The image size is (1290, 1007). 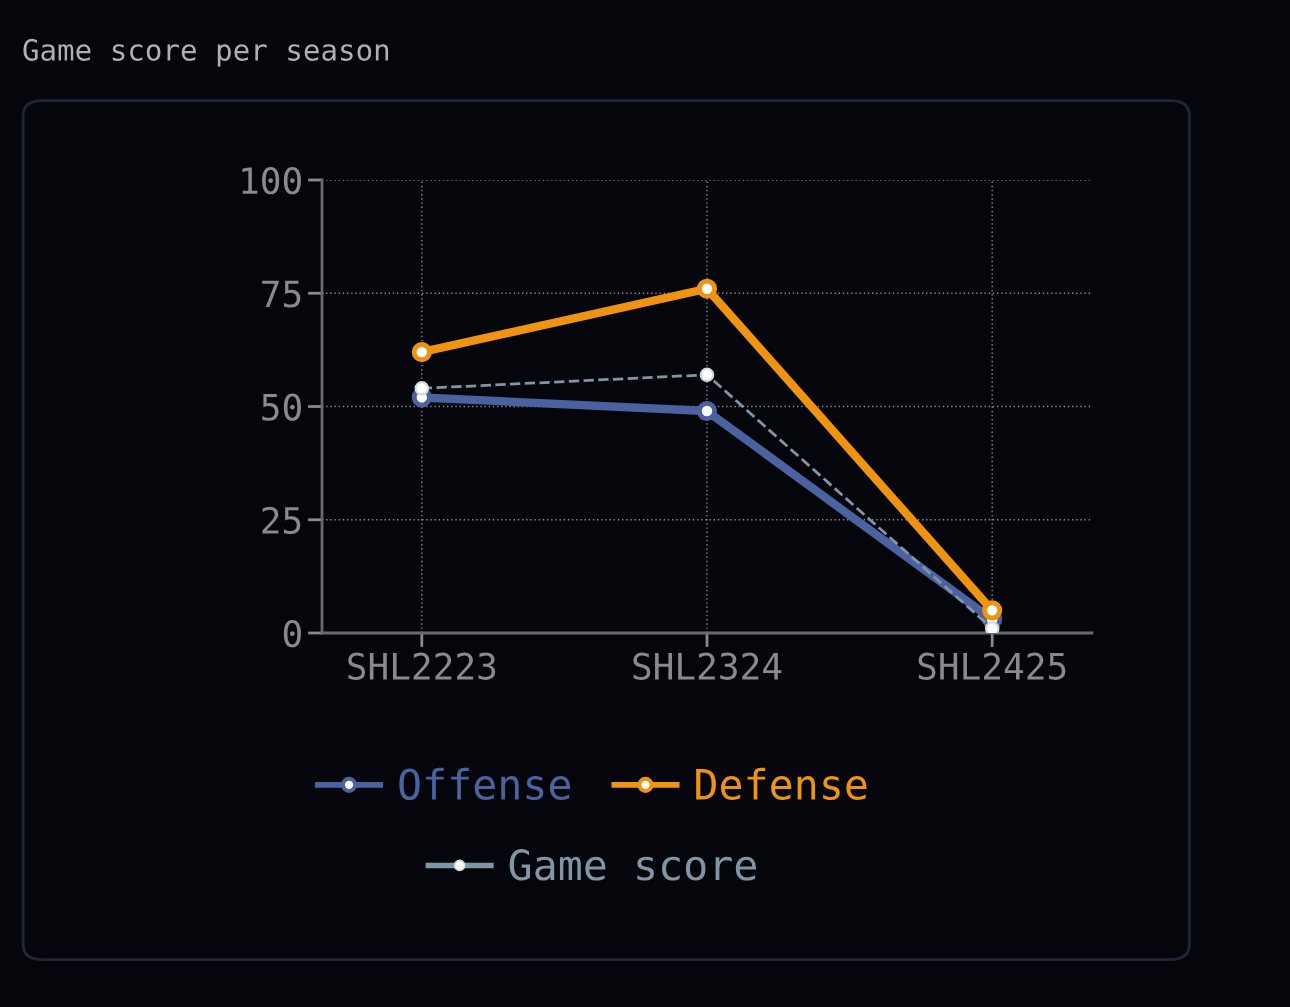 What do you see at coordinates (707, 666) in the screenshot?
I see `x-tick-label: SHL2324` at bounding box center [707, 666].